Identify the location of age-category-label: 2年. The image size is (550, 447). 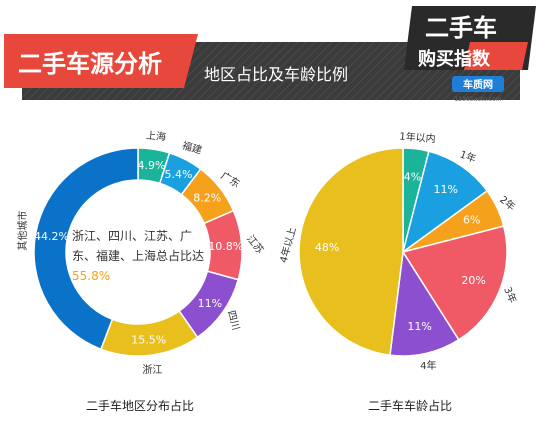
(507, 203).